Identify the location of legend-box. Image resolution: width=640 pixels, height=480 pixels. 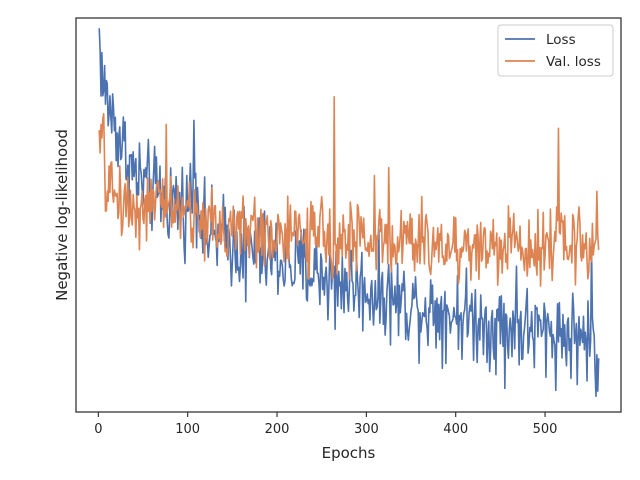
(555, 50).